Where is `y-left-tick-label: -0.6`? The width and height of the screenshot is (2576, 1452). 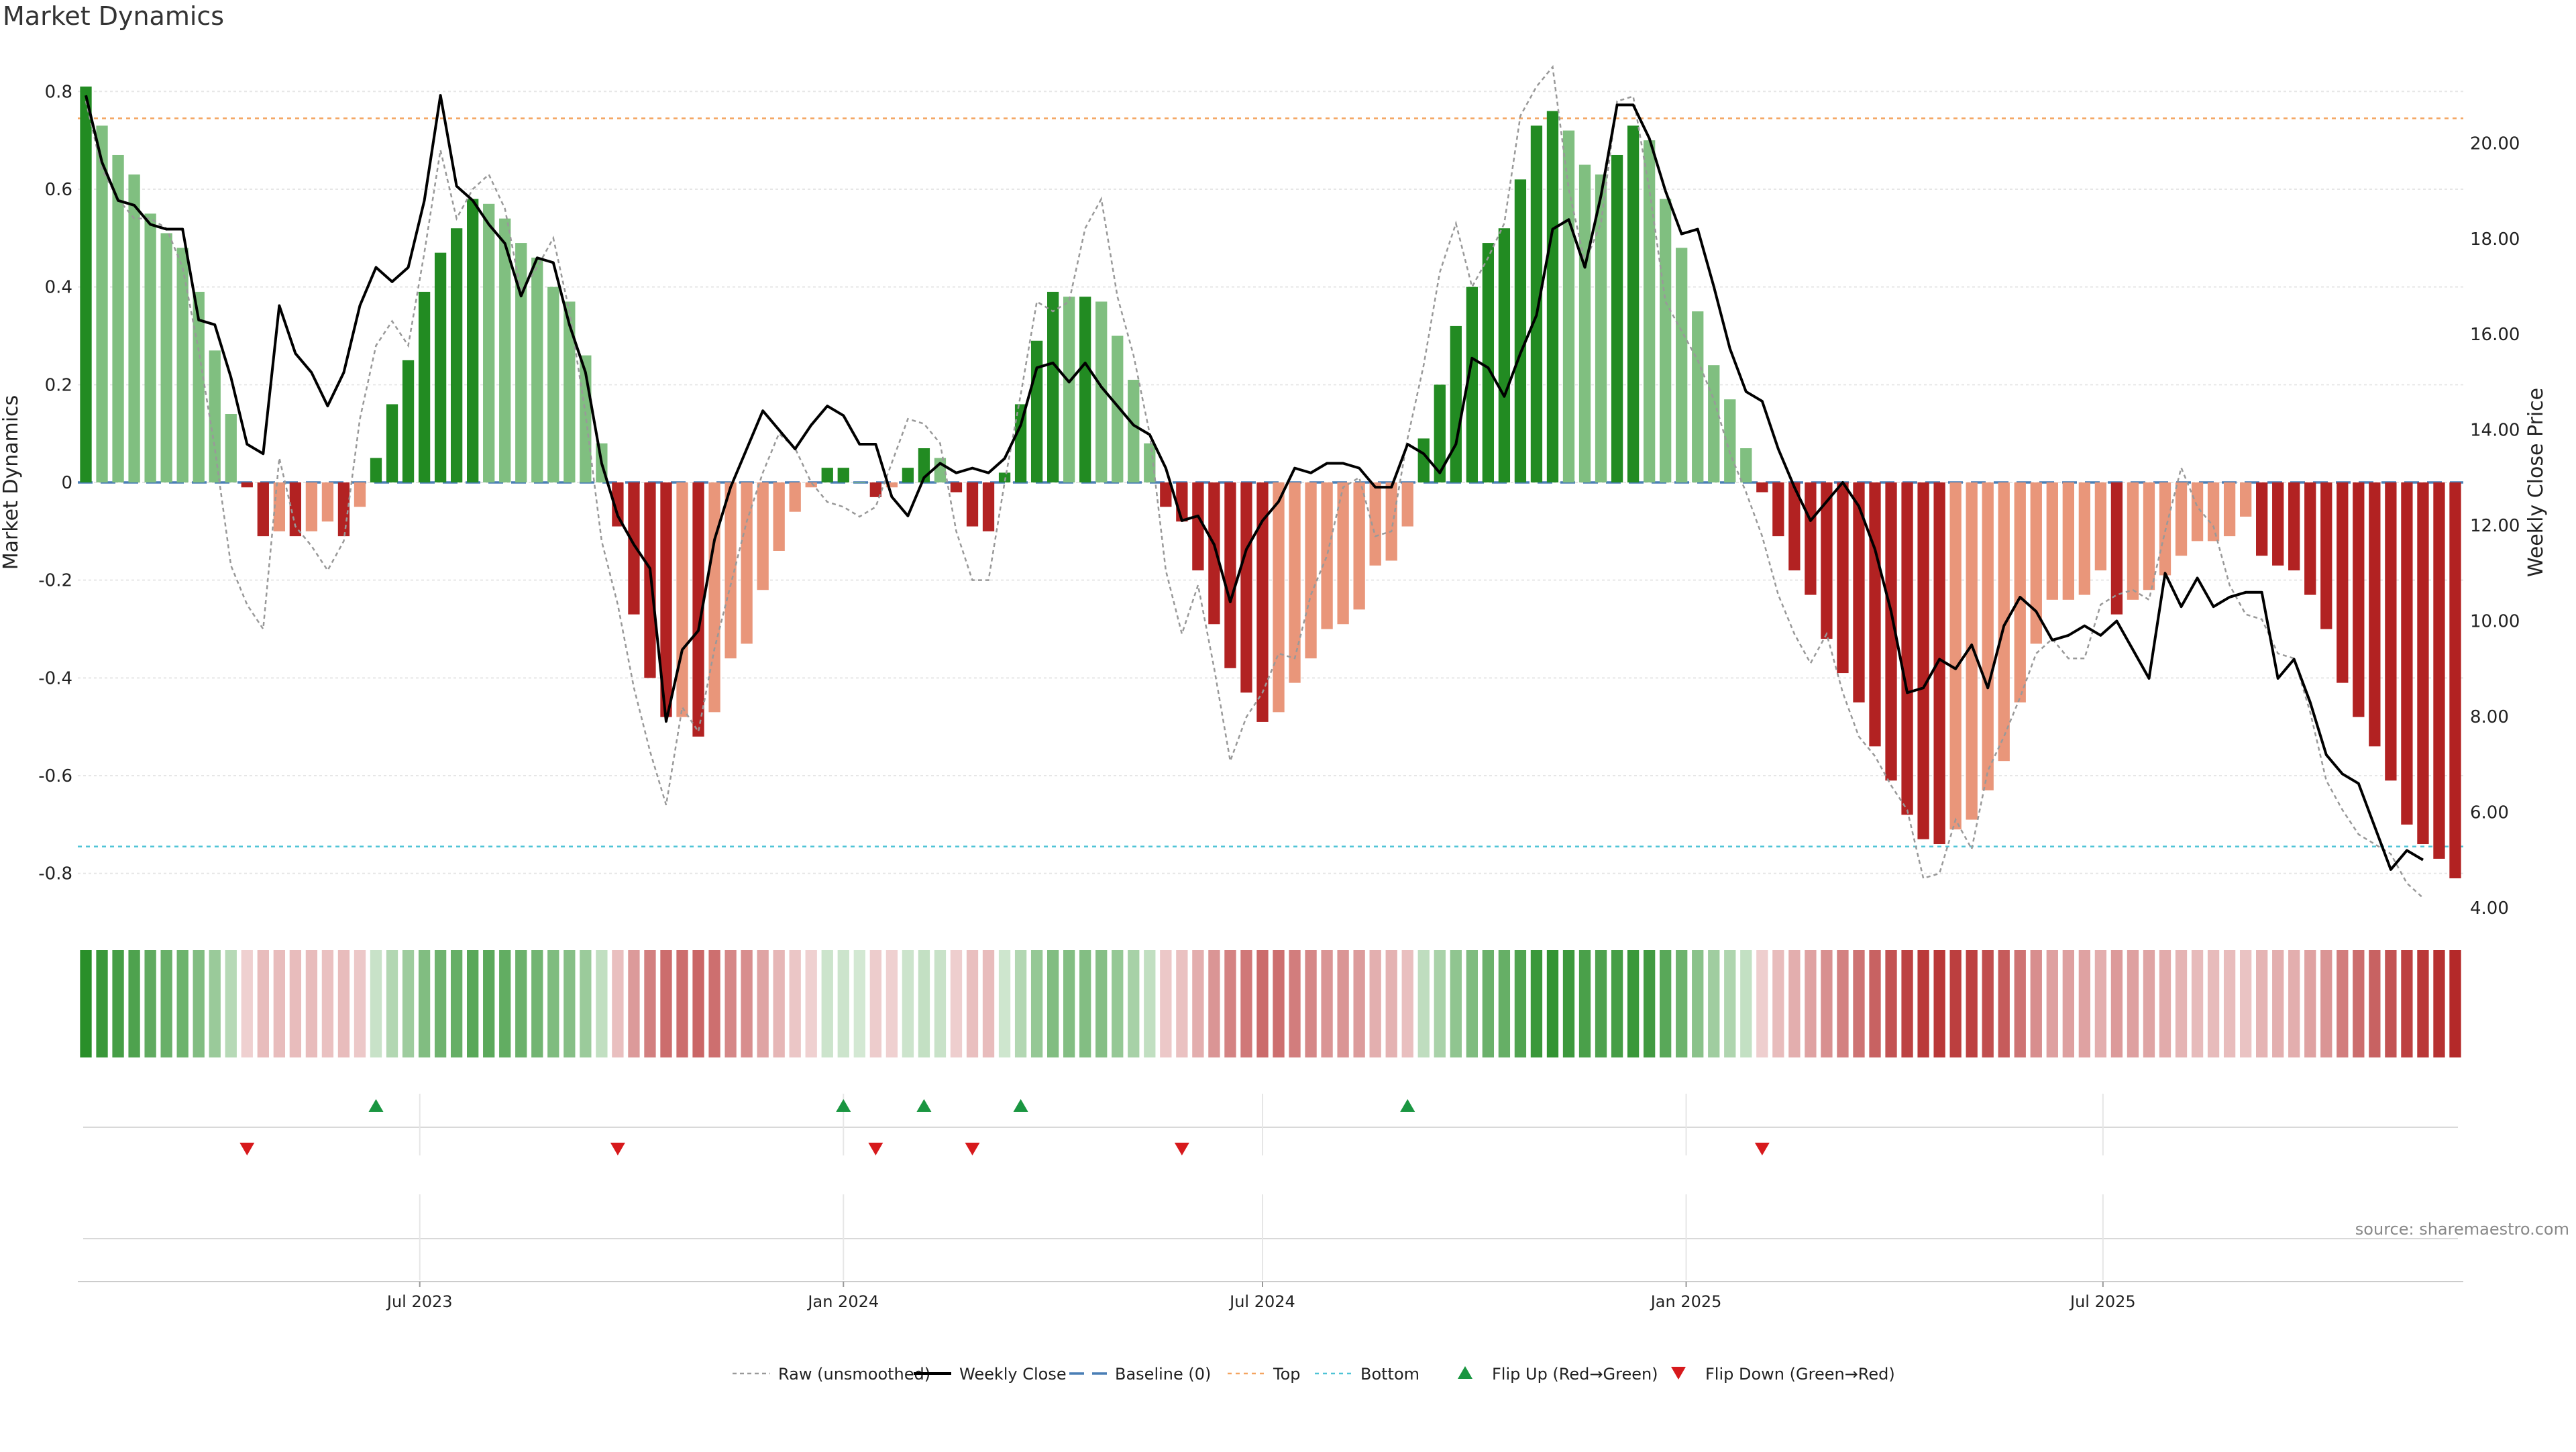
y-left-tick-label: -0.6 is located at coordinates (55, 776).